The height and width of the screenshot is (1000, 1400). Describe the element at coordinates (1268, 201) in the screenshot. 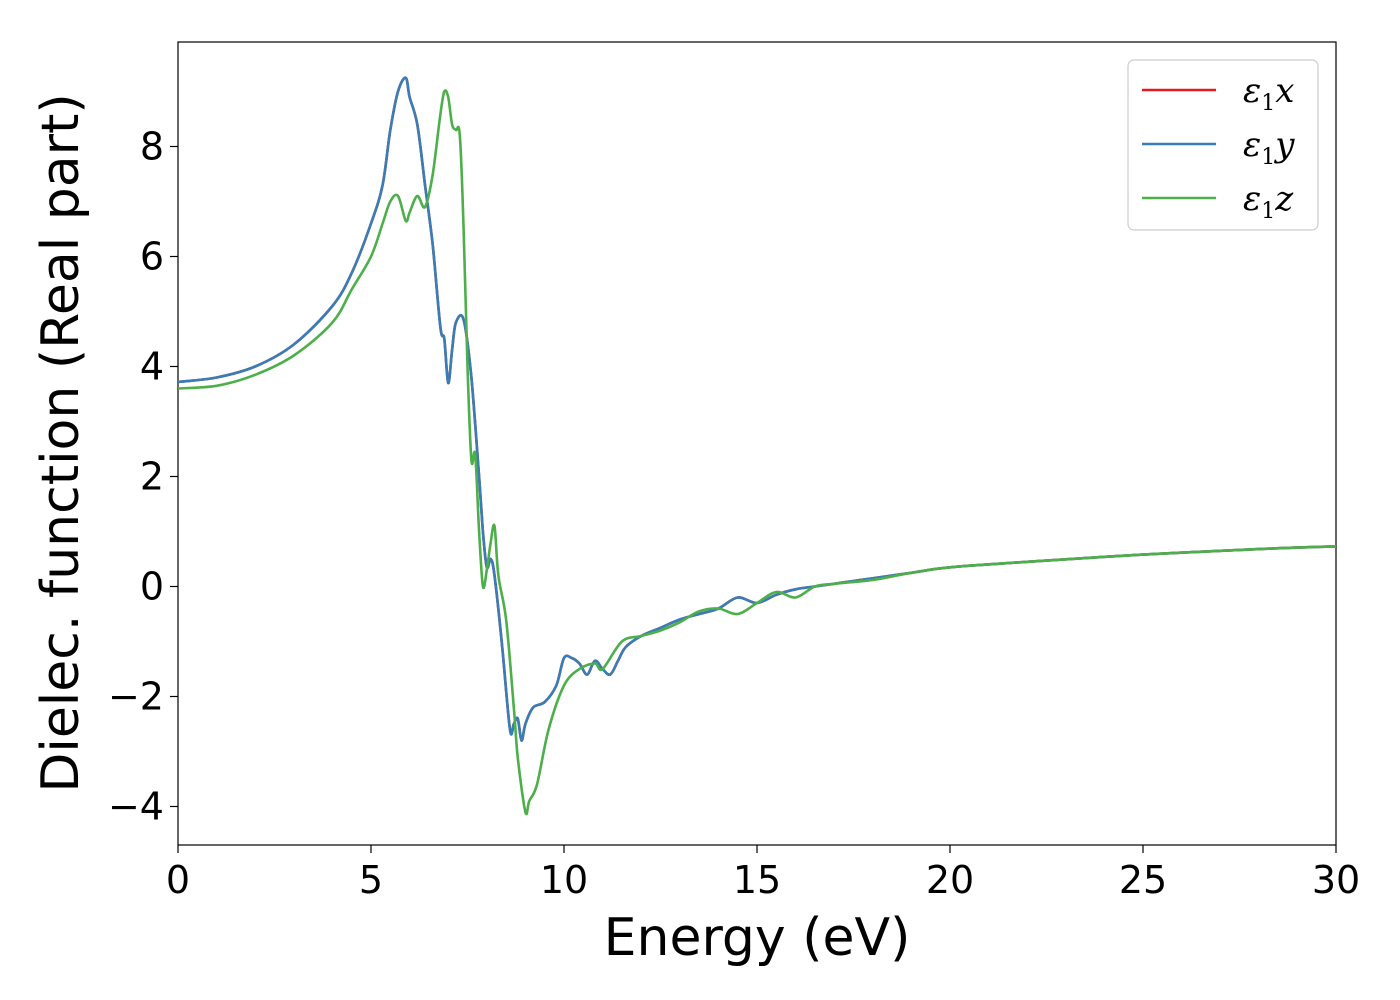

I see `legend-label-z: ε1z` at that location.